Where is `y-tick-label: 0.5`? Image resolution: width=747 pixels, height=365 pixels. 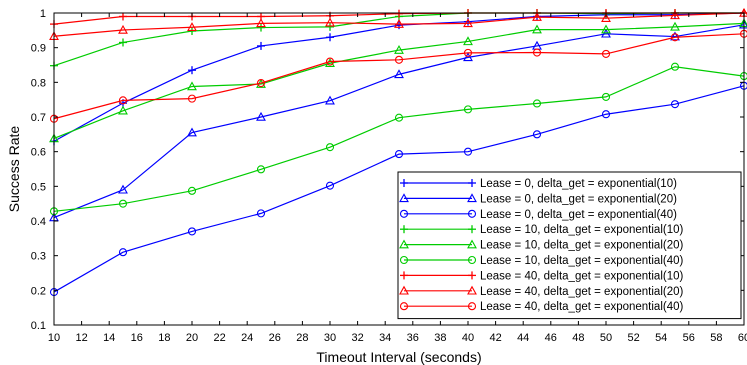
y-tick-label: 0.5 is located at coordinates (38, 187).